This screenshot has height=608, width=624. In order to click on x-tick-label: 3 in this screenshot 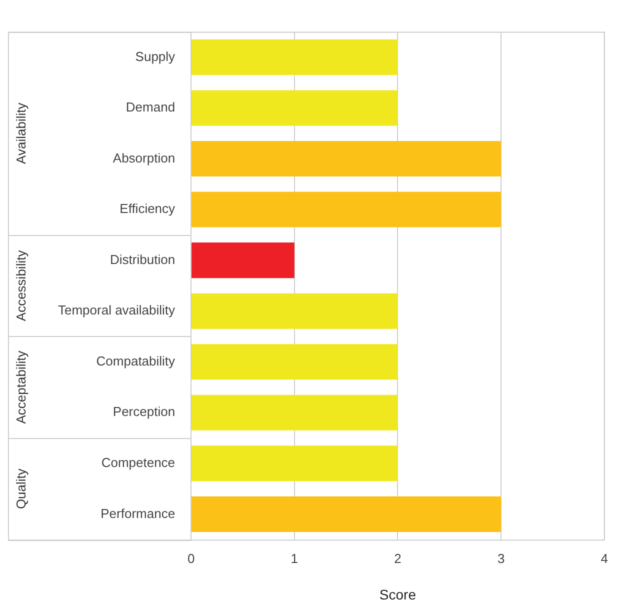, I will do `click(501, 558)`.